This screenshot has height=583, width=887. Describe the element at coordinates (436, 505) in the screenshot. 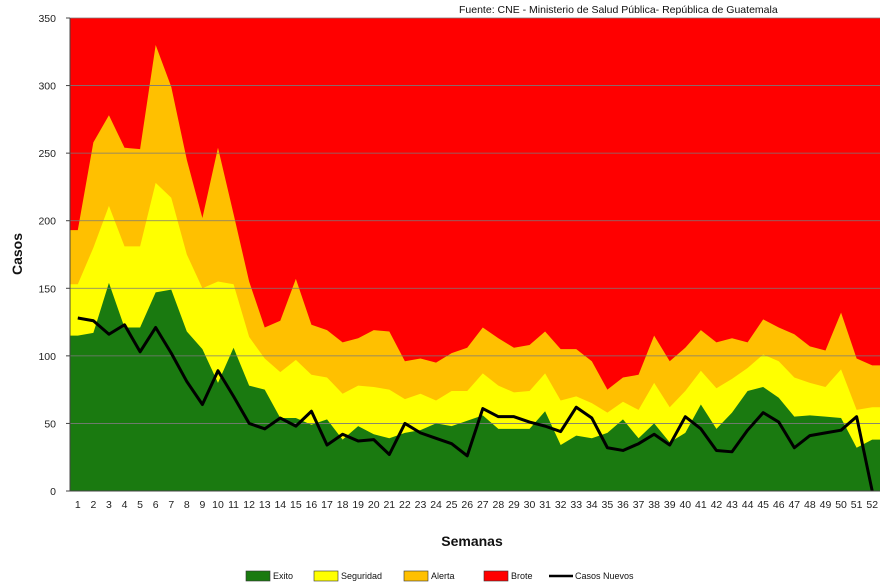

I see `x-tick-label: 24` at that location.